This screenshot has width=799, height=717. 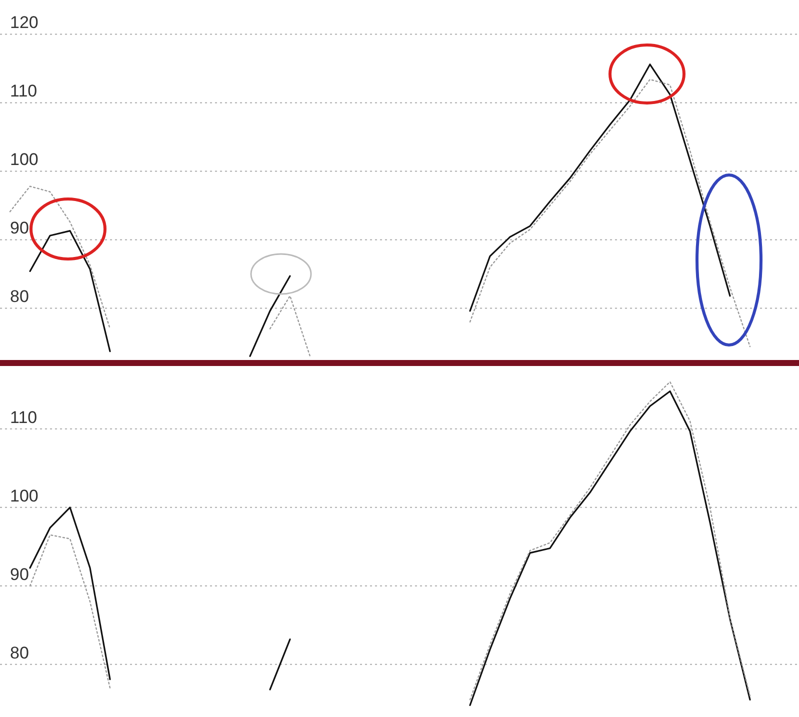 I want to click on y-tick-label: 120, so click(x=24, y=22).